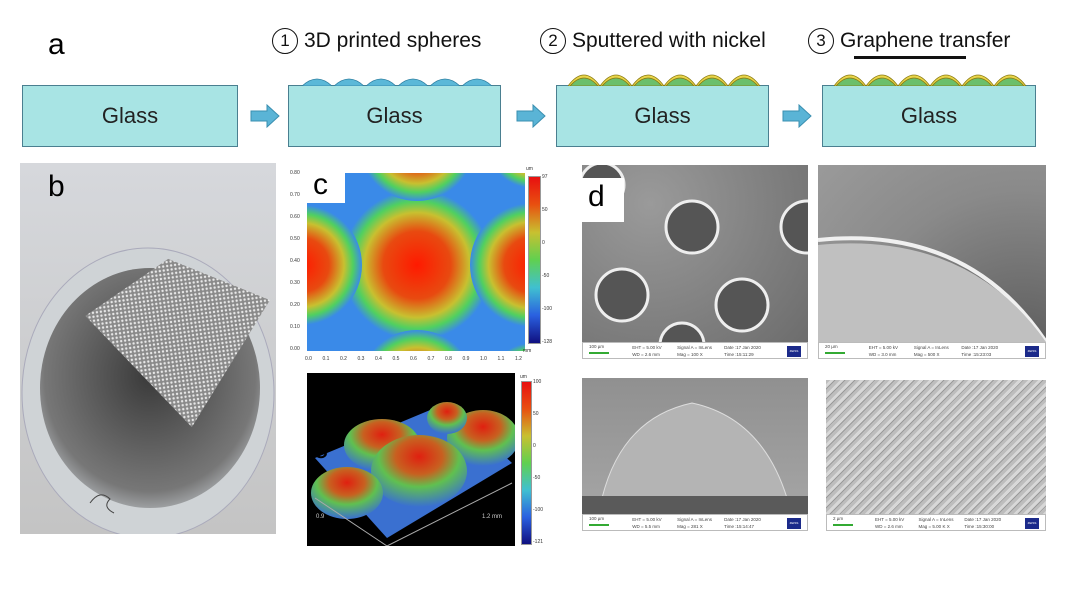  I want to click on colorbar-3d, so click(526, 463).